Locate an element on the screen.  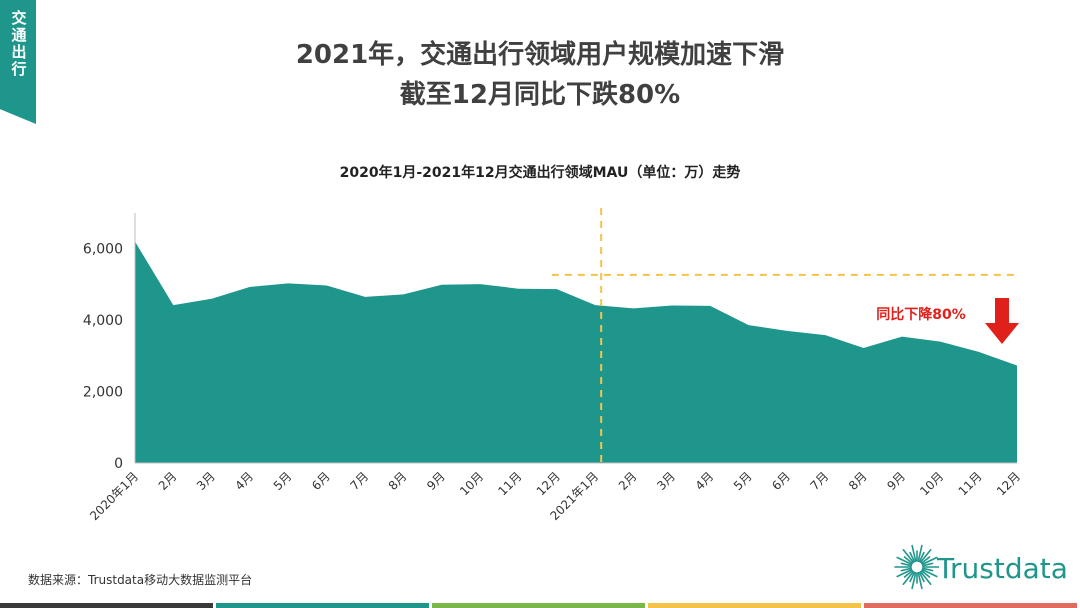
logo-text: Trustdata is located at coordinates (1002, 568).